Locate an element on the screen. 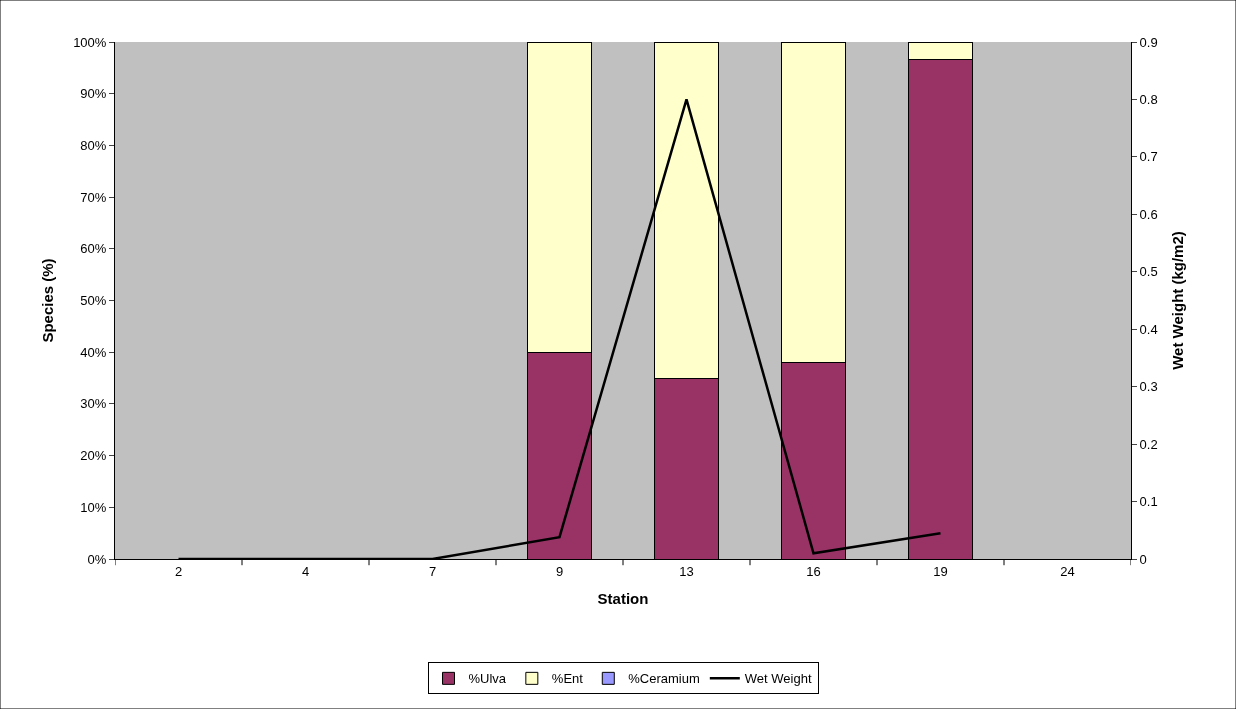  y-tick-label: 50% is located at coordinates (93, 301).